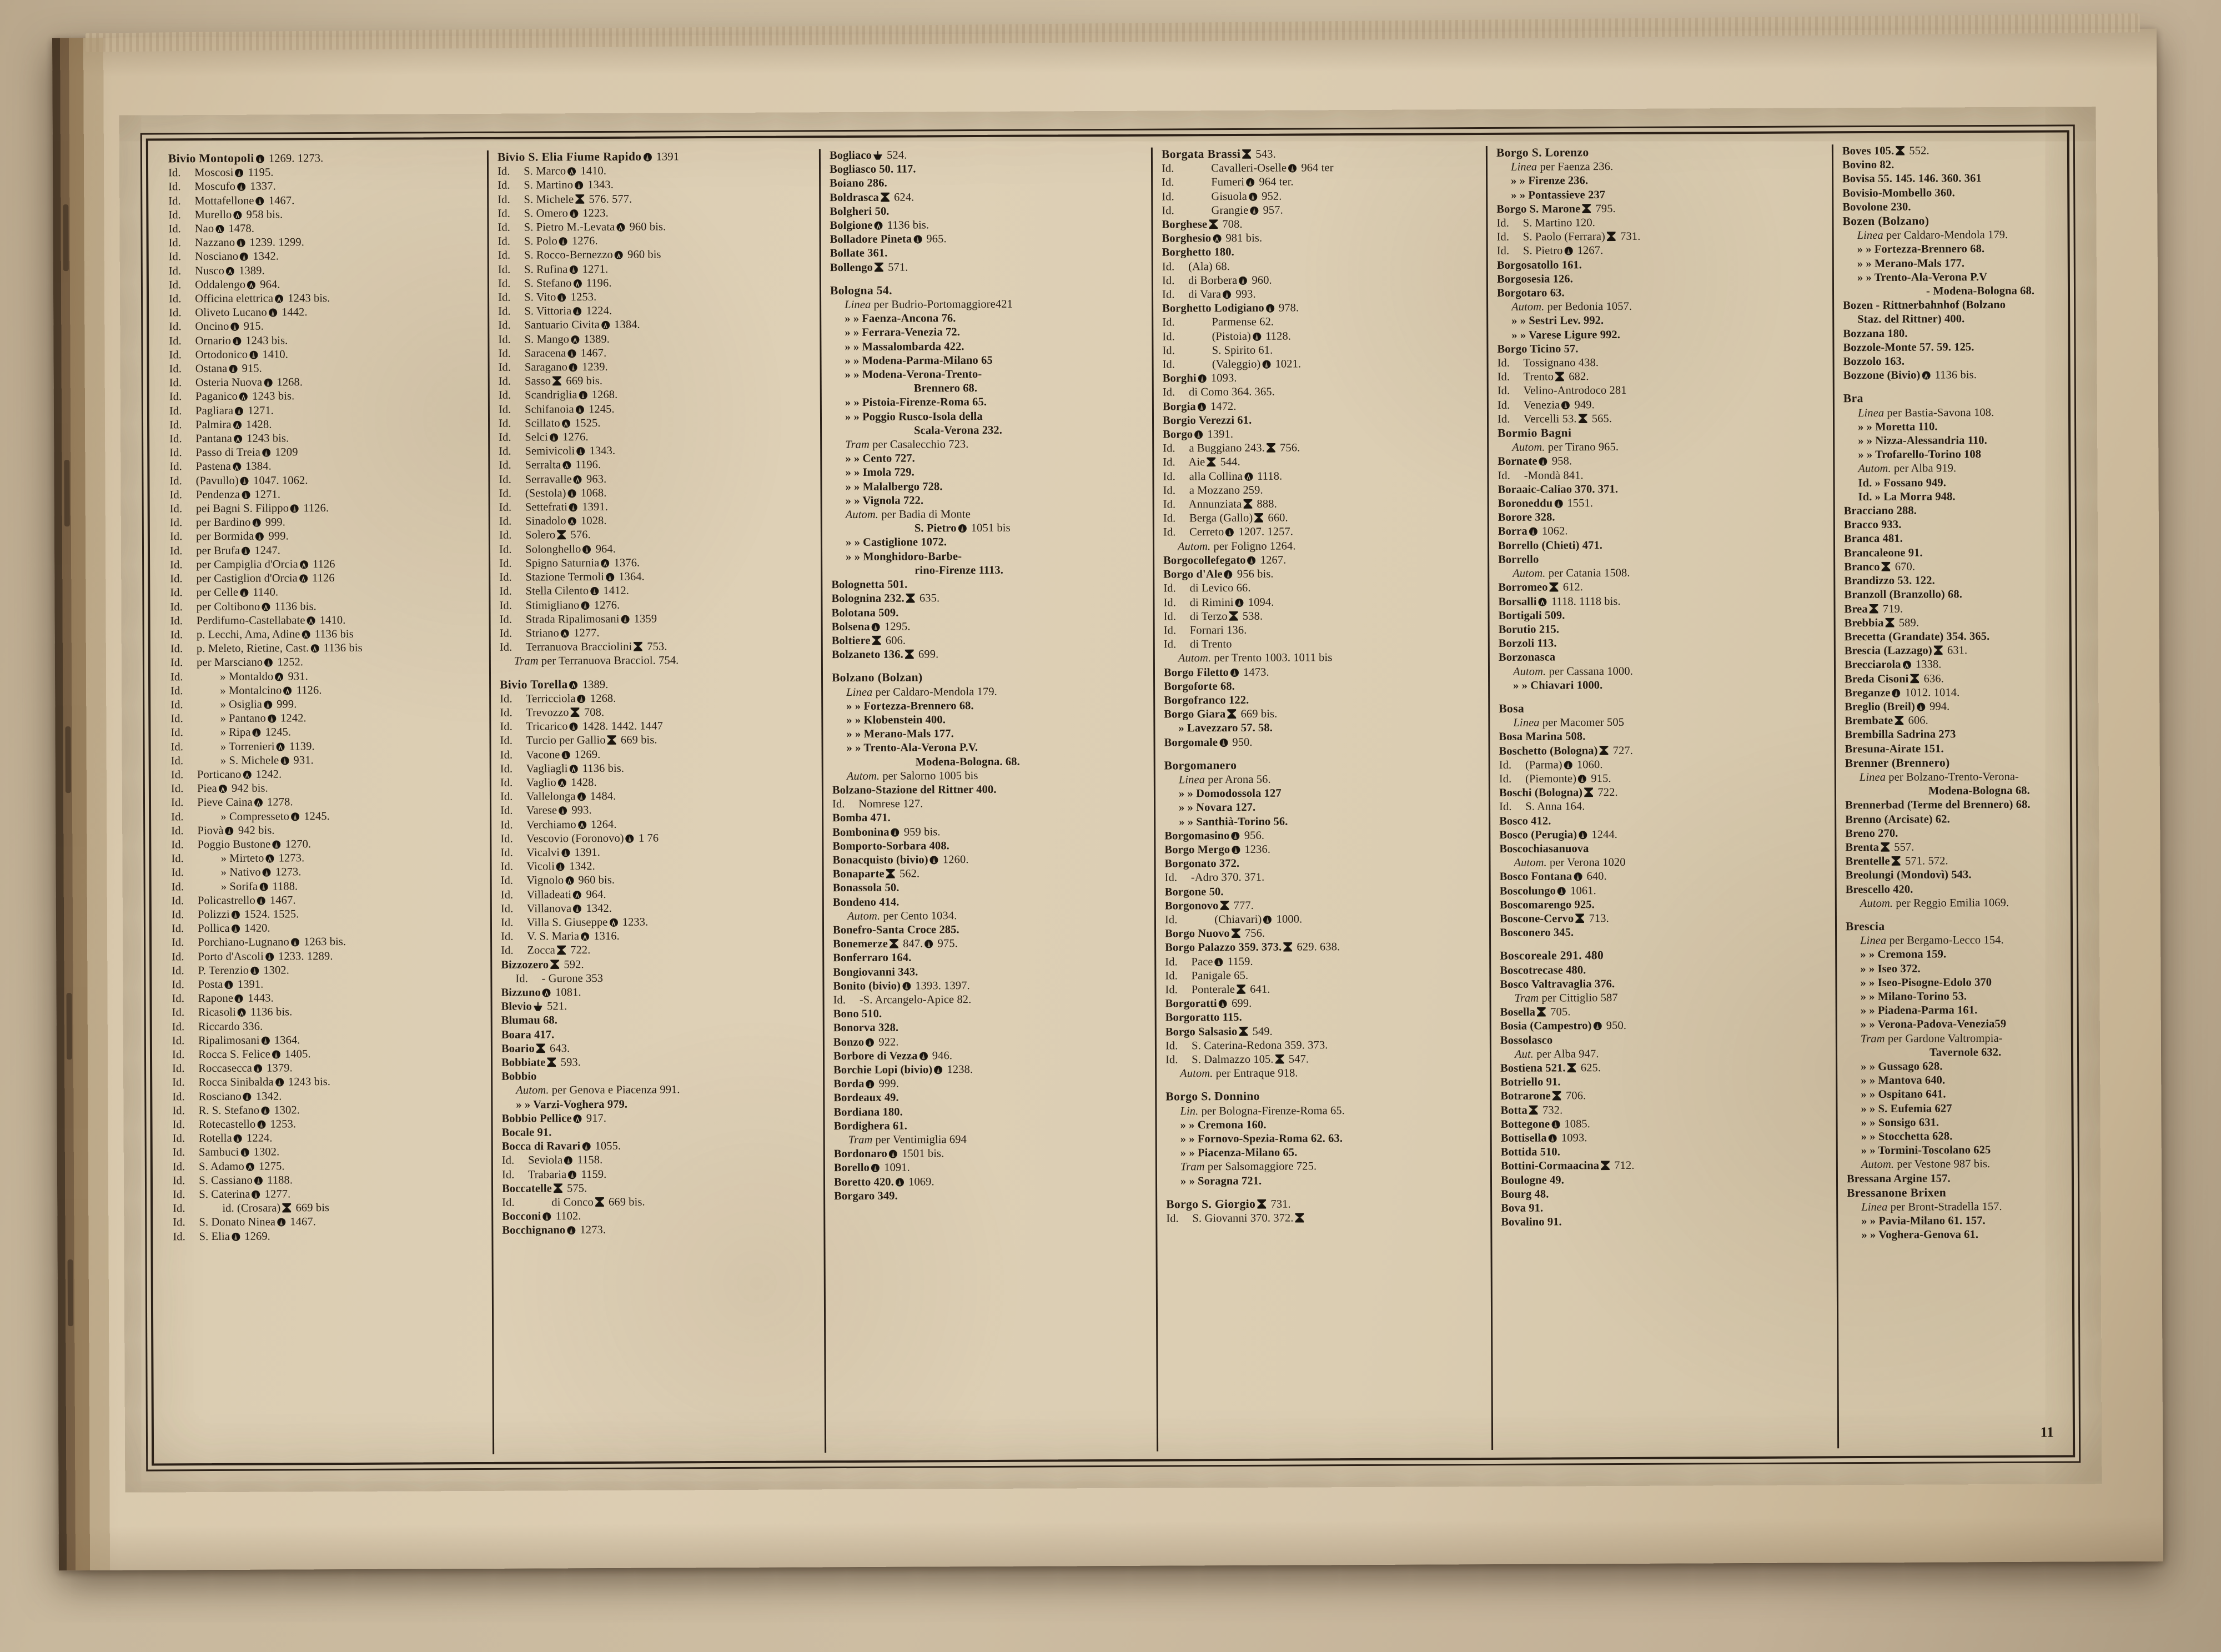  What do you see at coordinates (2015, 889) in the screenshot?
I see `index-entry: Brescello 420.` at bounding box center [2015, 889].